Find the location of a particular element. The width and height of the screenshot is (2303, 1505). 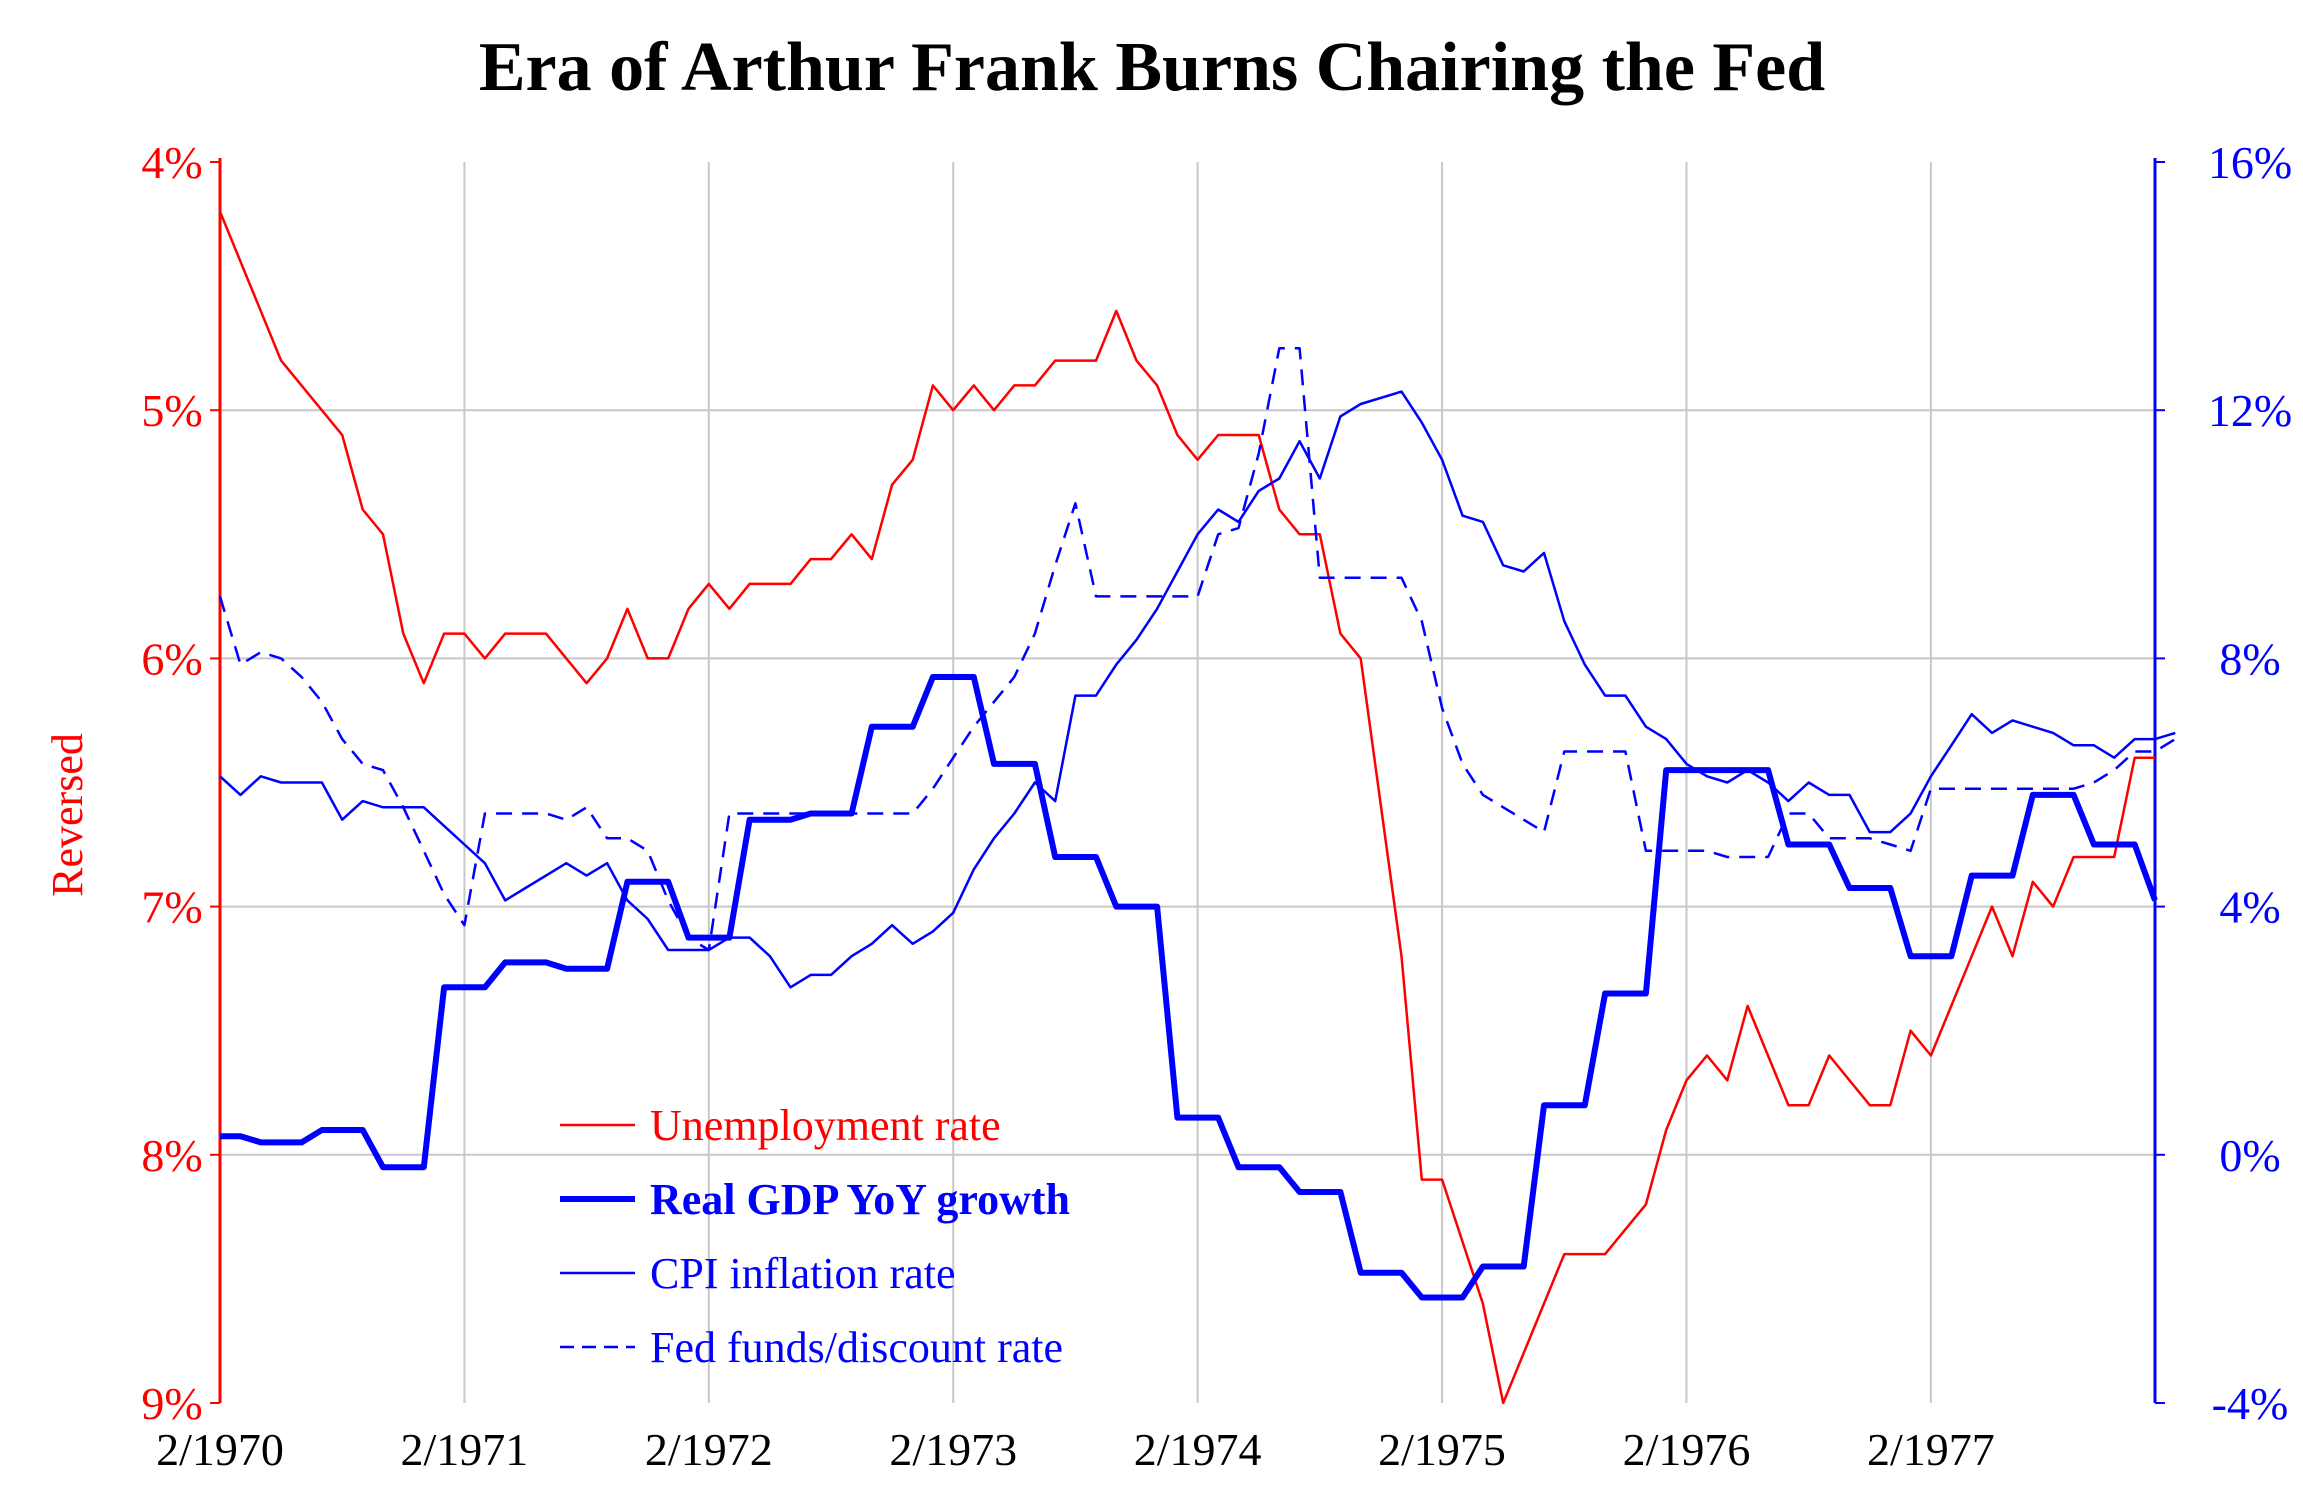

legend-label-real-gdp-yoy-growth: Real GDP YoY growth is located at coordinates (860, 1199).